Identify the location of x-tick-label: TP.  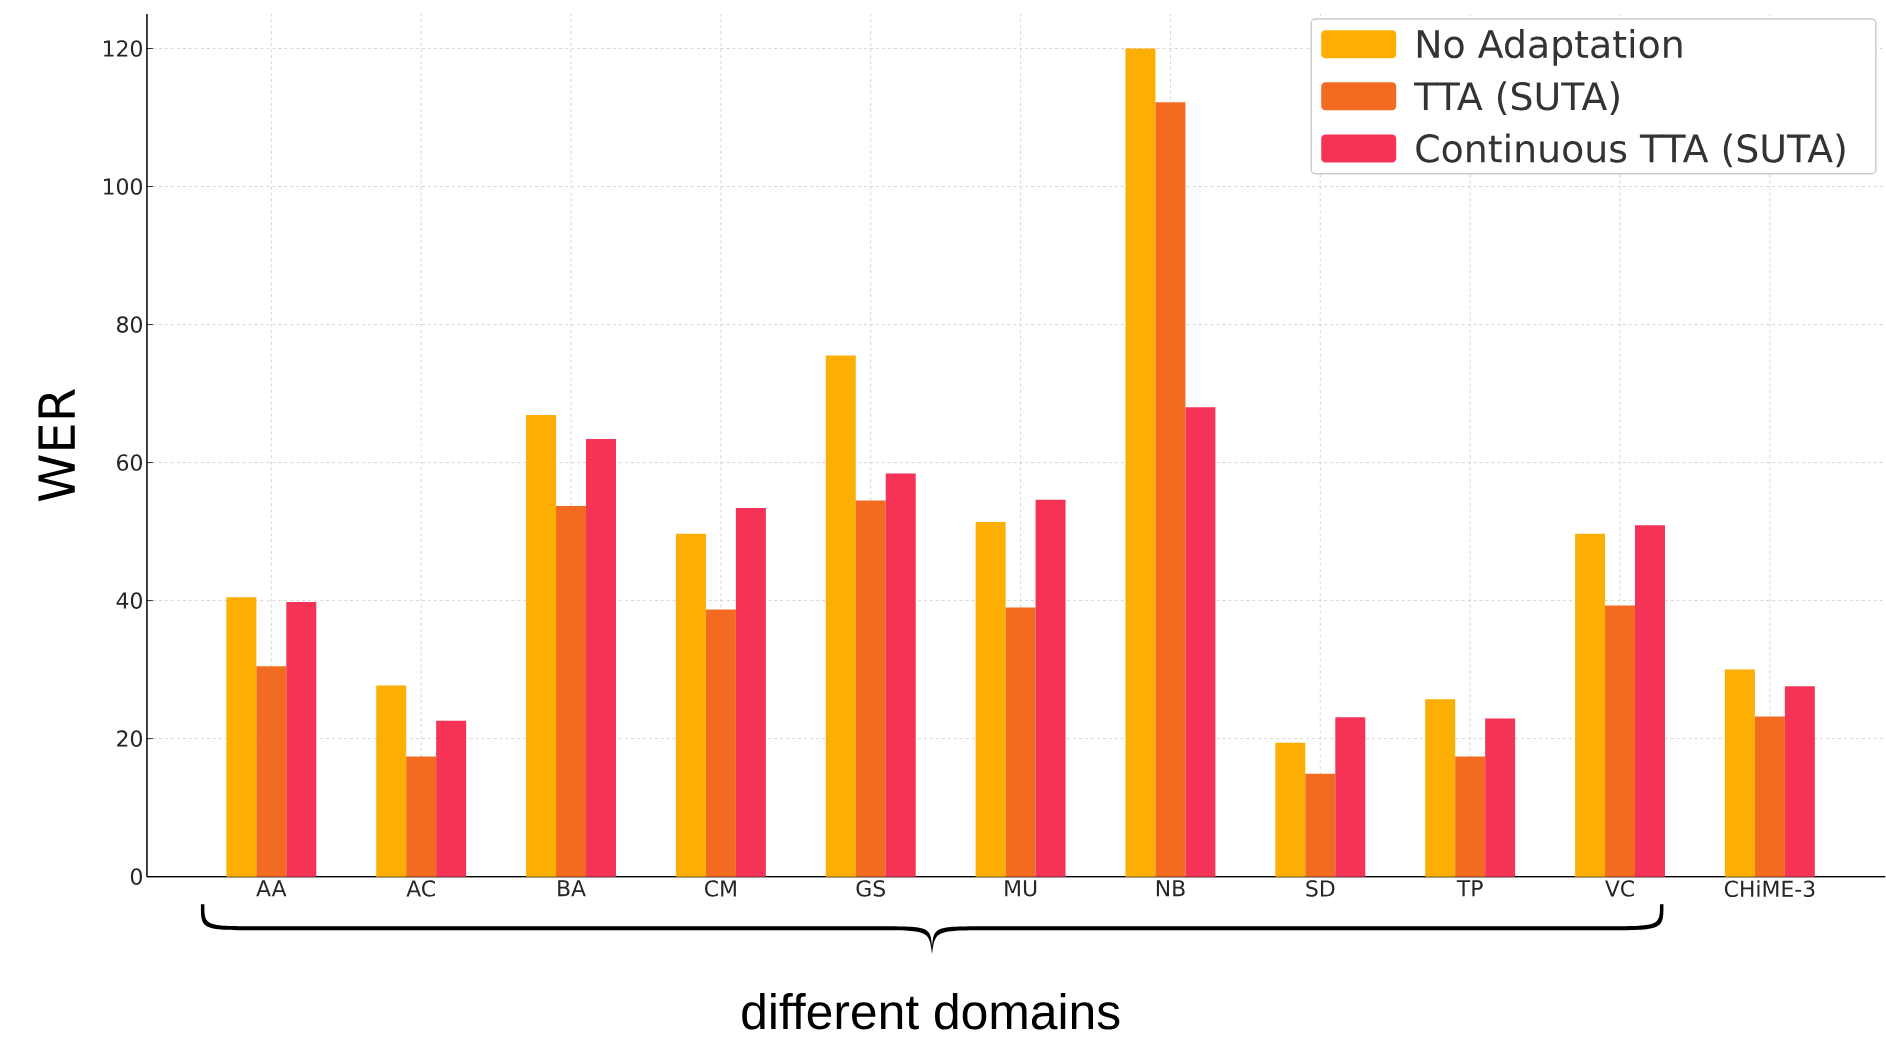
(1469, 888).